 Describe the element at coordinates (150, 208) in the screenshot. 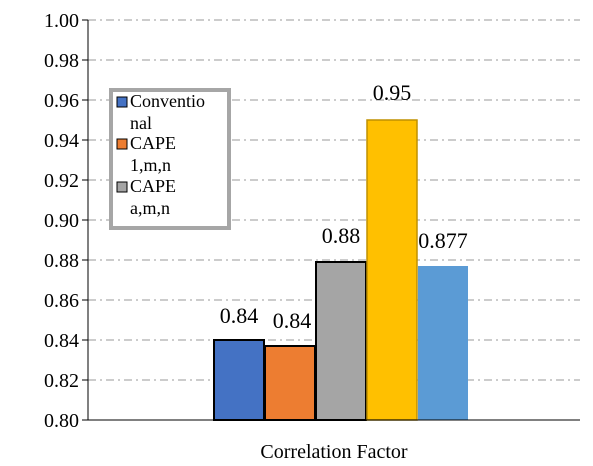

I see `legend-label: a,m,n` at that location.